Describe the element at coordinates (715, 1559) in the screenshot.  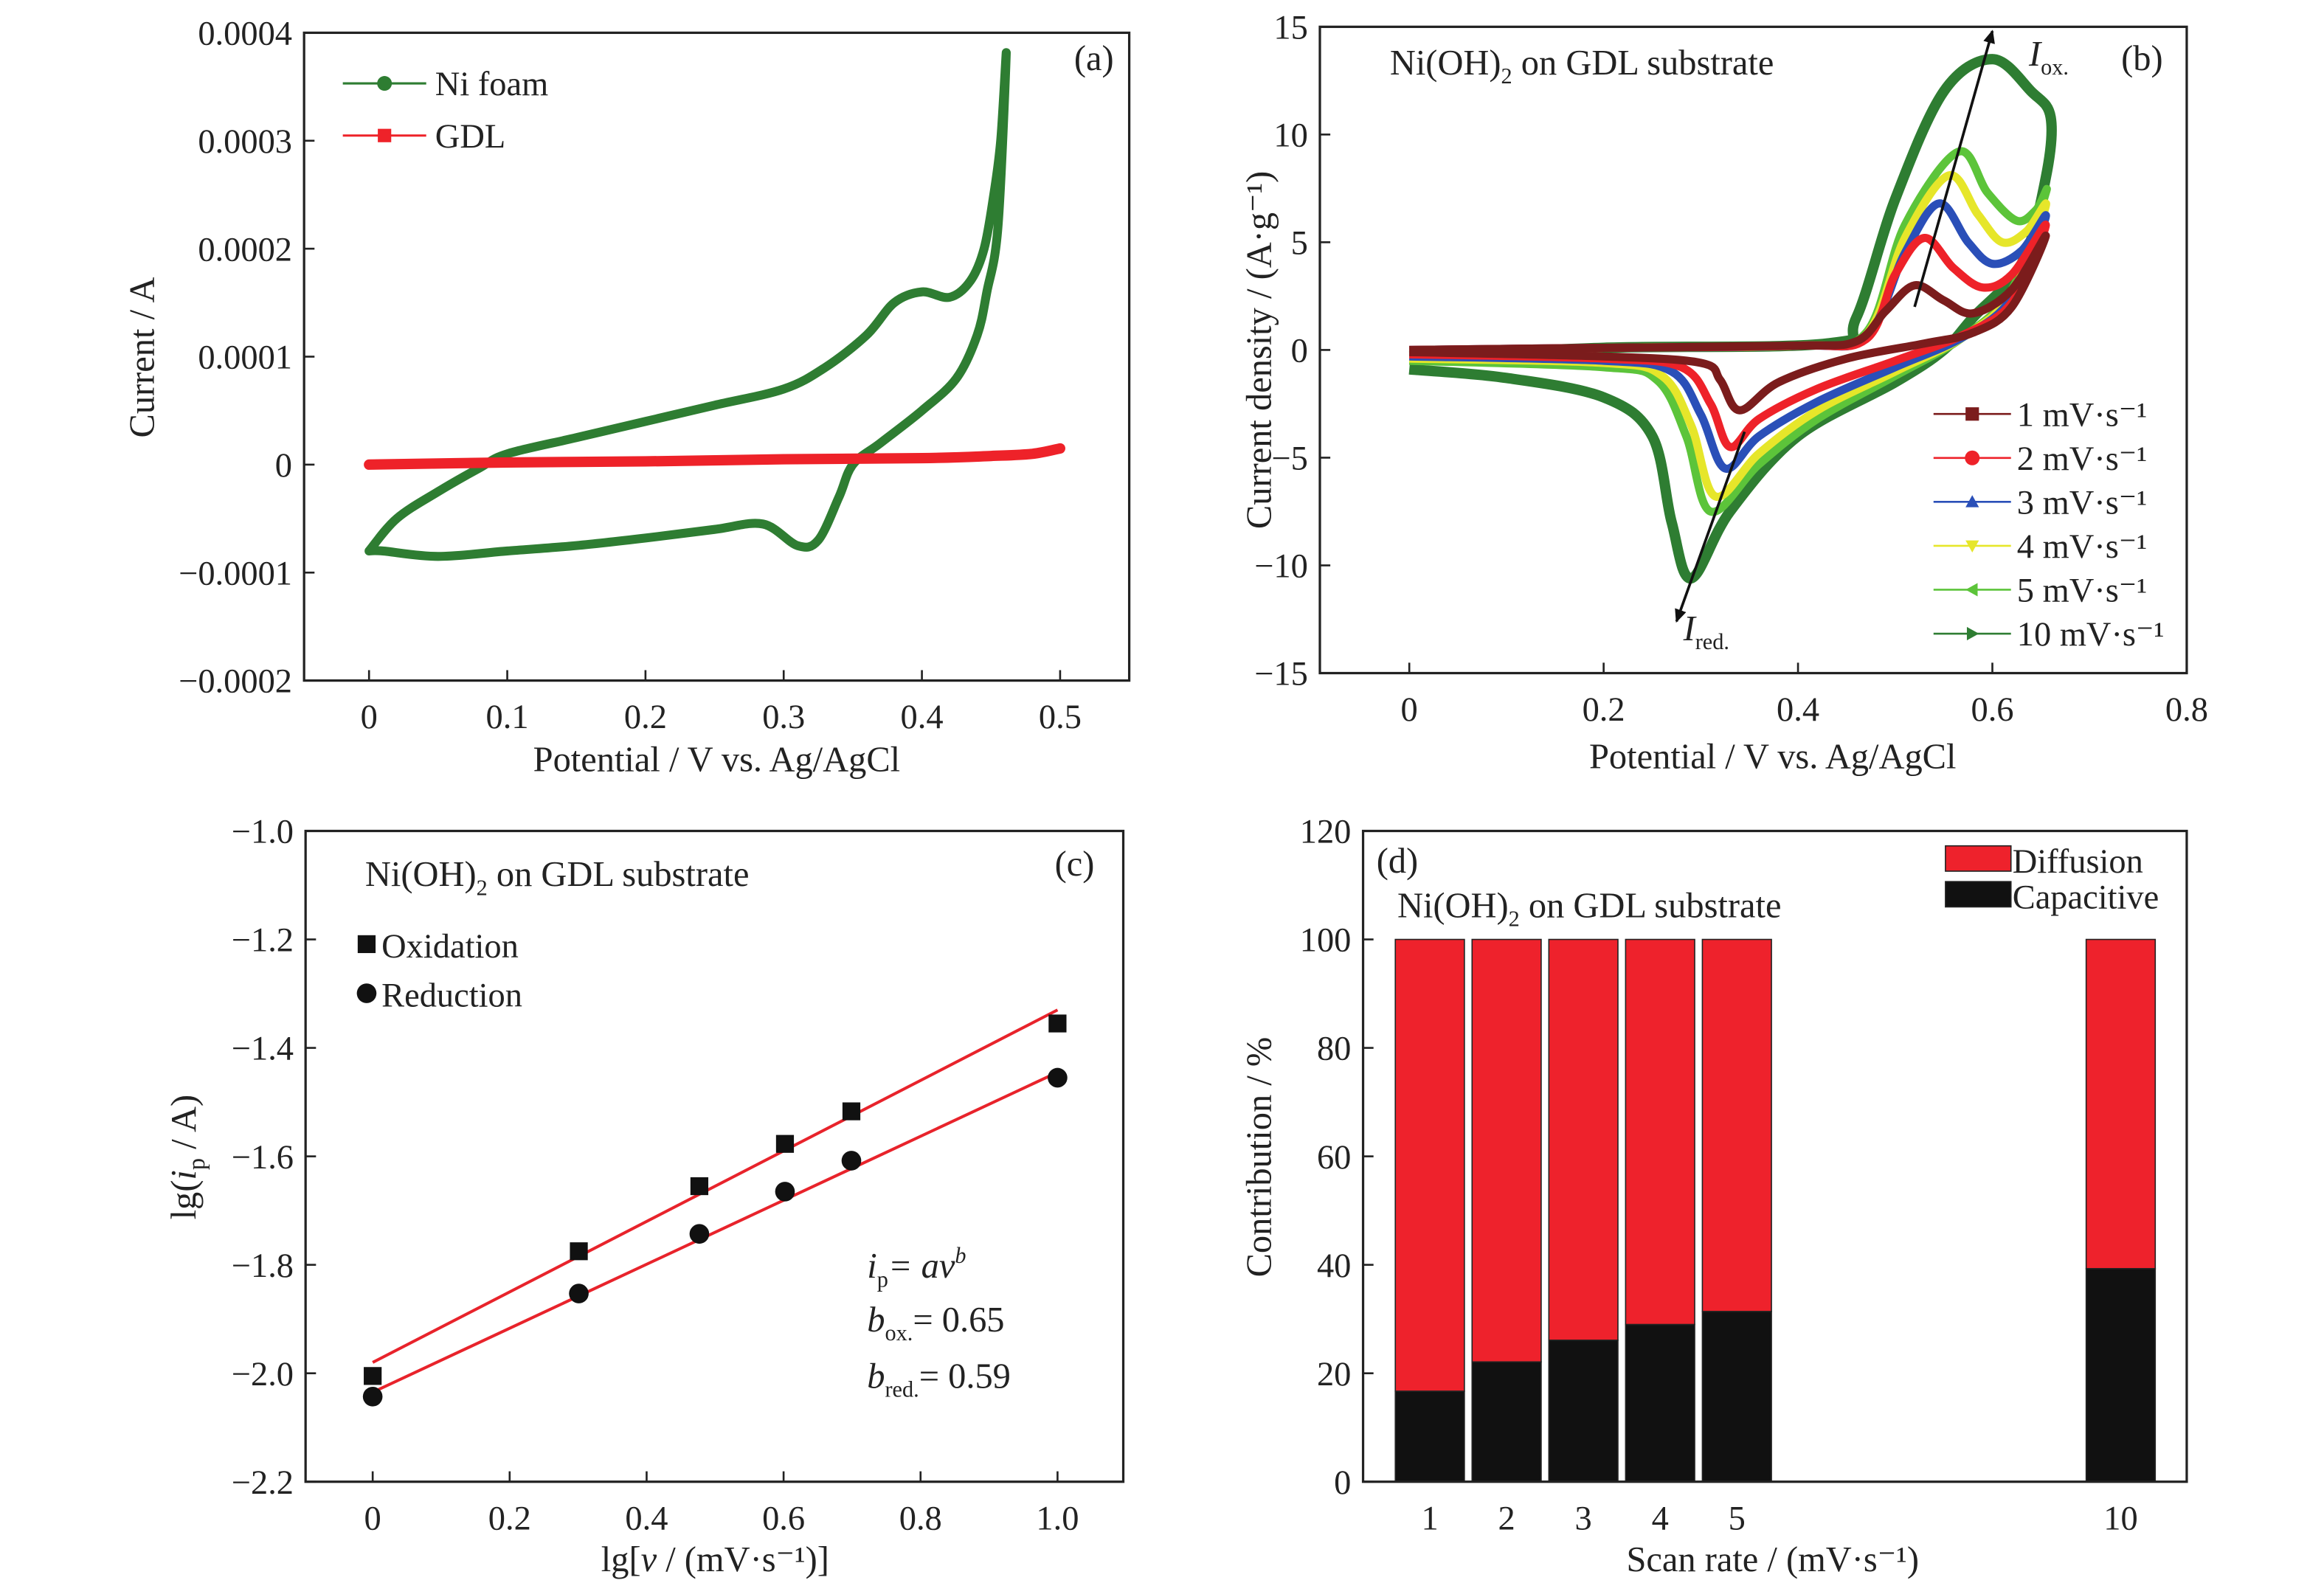
I see `xlabel-c: lg[v / (mV·s⁻¹)]` at that location.